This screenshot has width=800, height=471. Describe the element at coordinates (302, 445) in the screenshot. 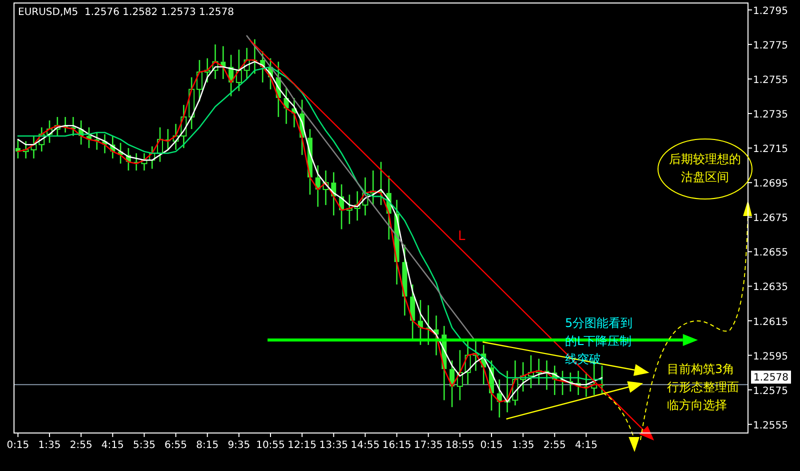

I see `x-tick-label: 12:15` at that location.